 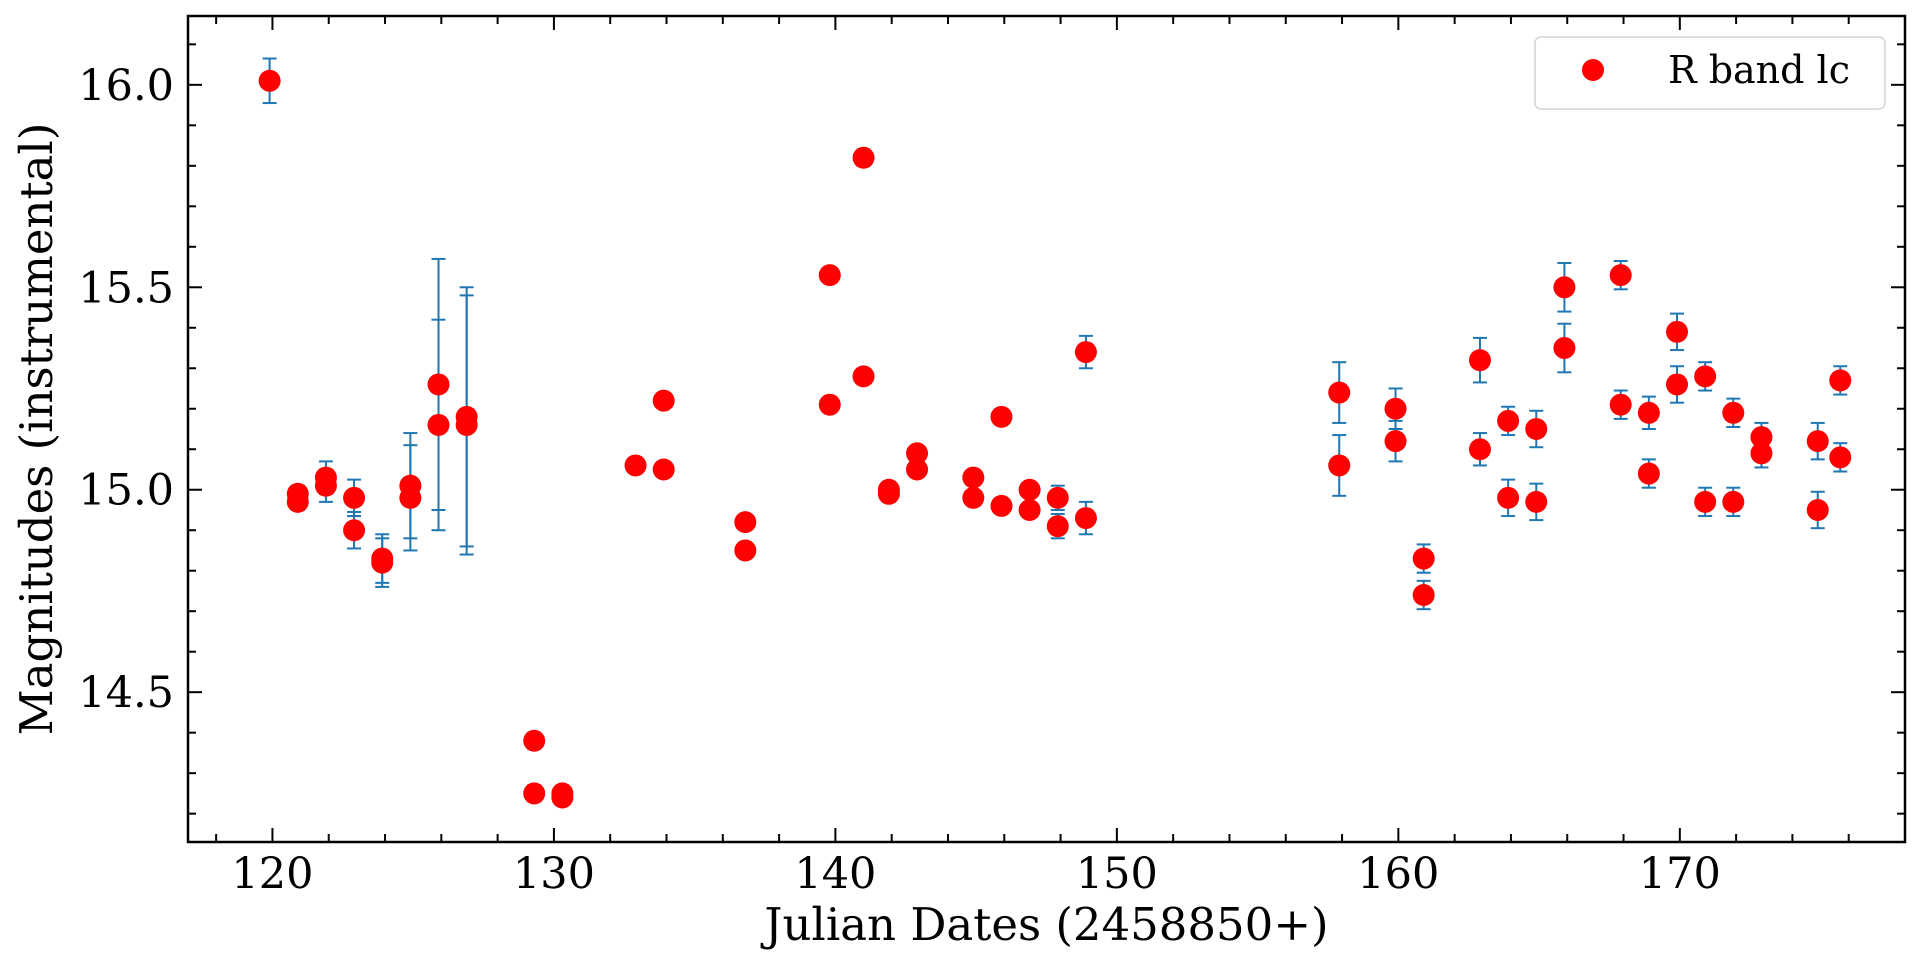 I want to click on x-tick-label: 140, so click(x=835, y=874).